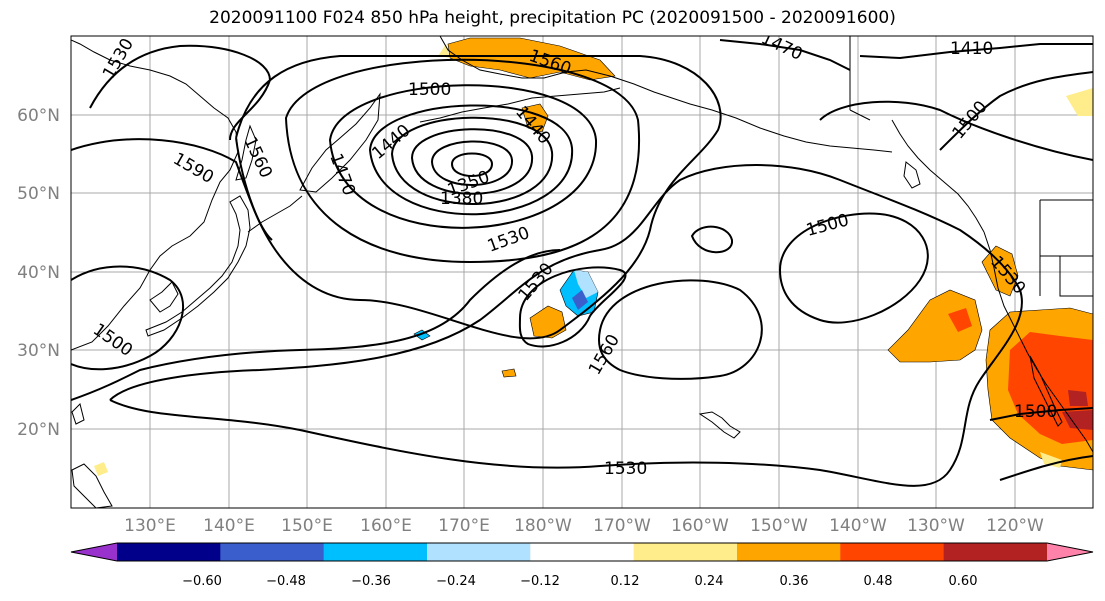  What do you see at coordinates (625, 469) in the screenshot?
I see `contour-label: 1530` at bounding box center [625, 469].